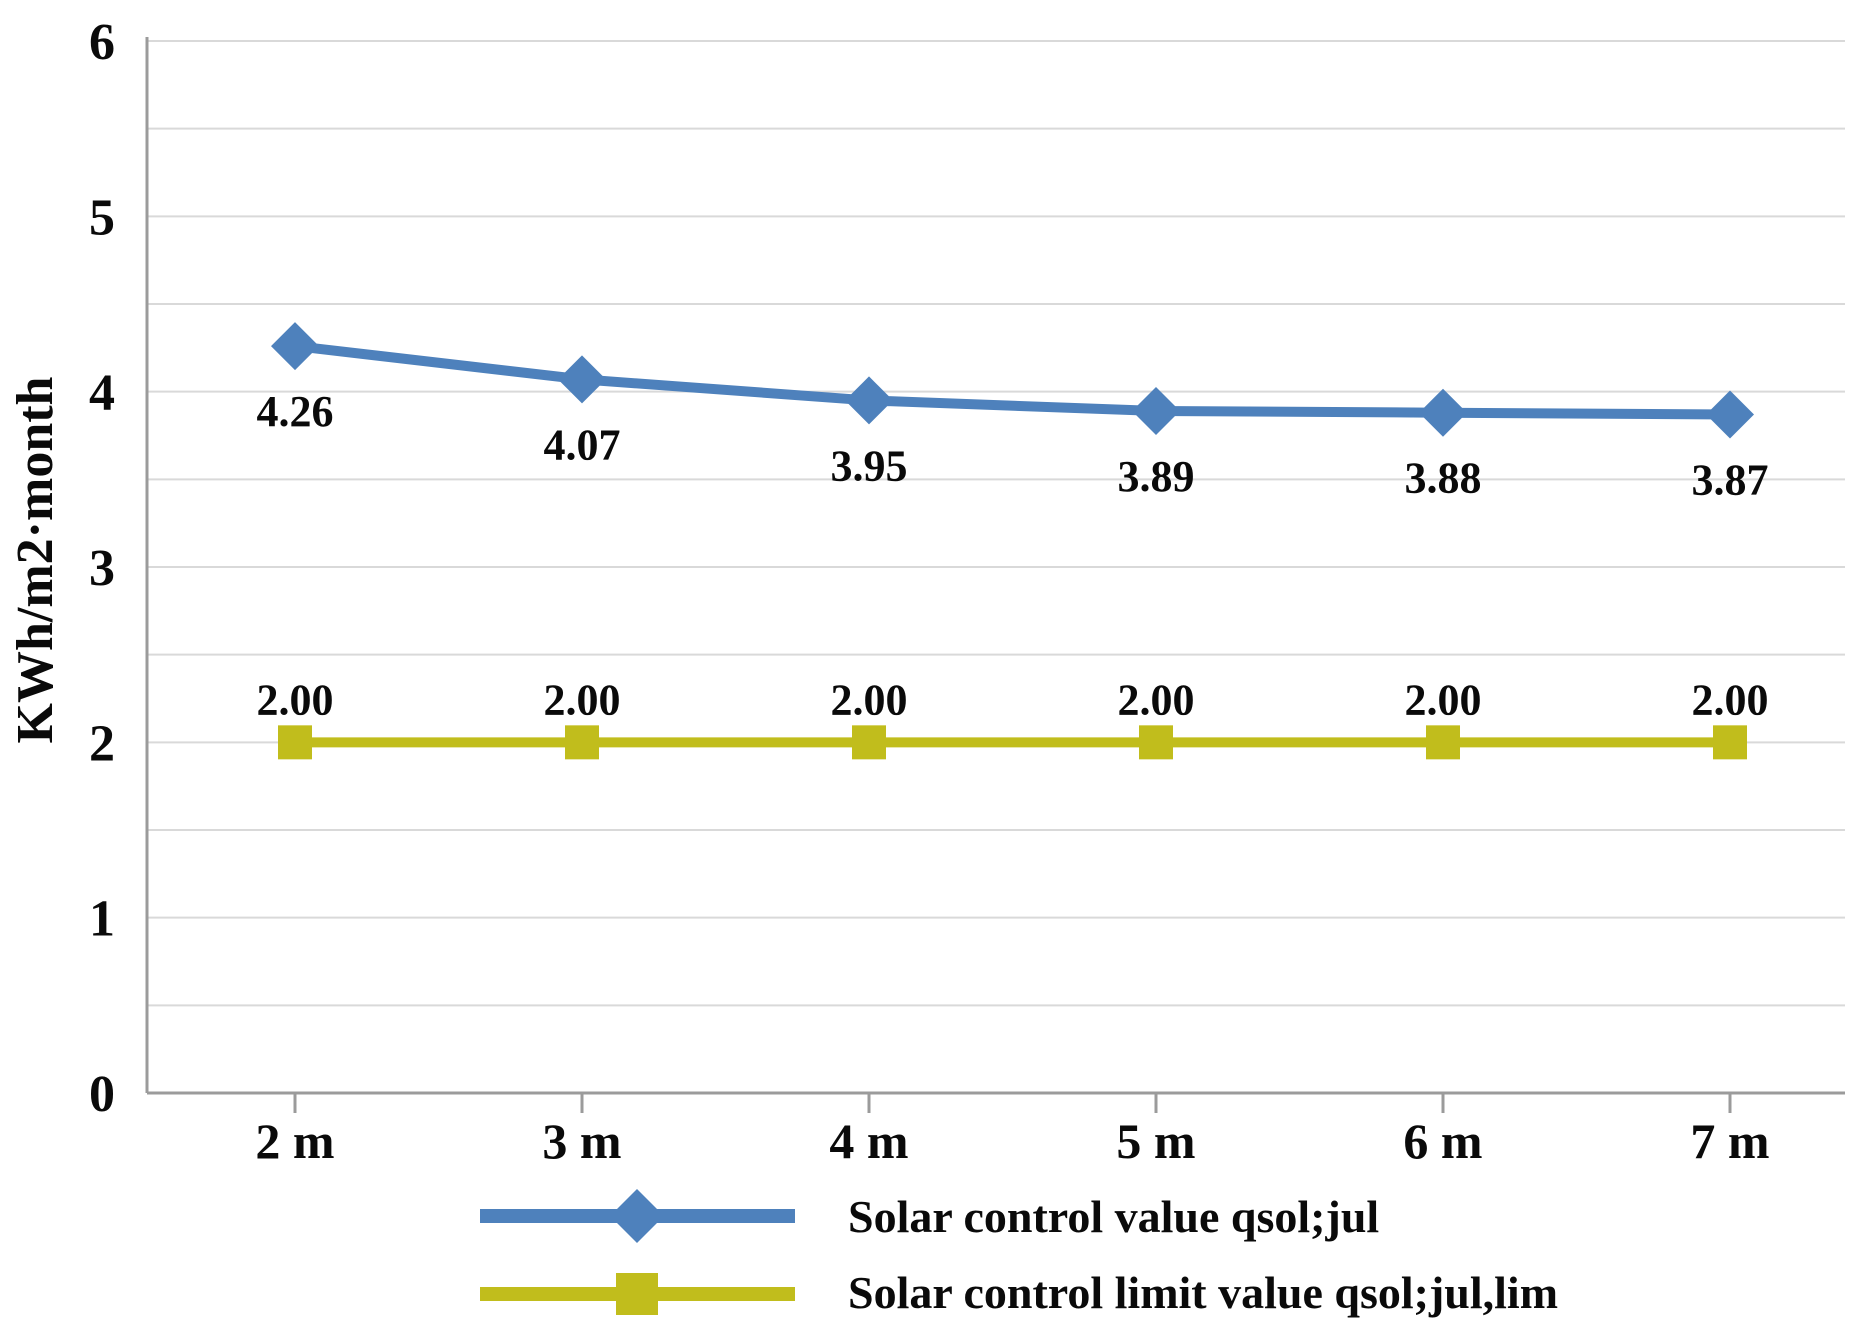 Image resolution: width=1876 pixels, height=1331 pixels. Describe the element at coordinates (102, 1094) in the screenshot. I see `y-tick-label: 0` at that location.